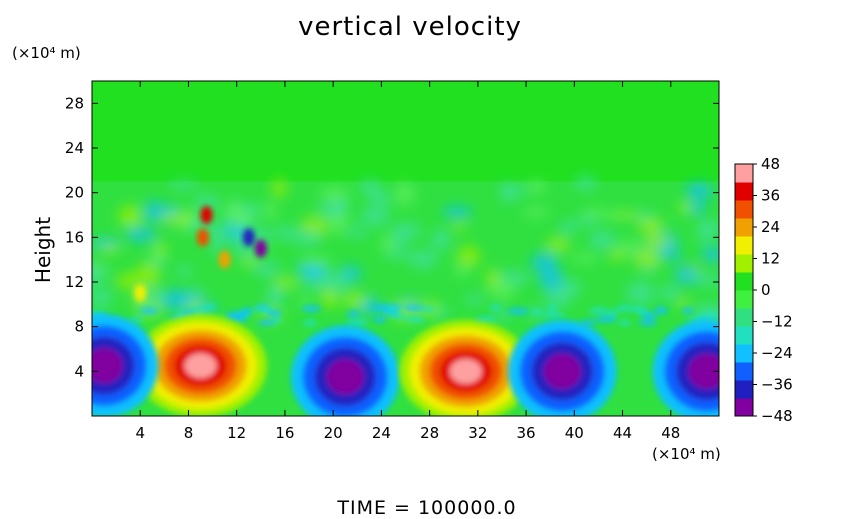  I want to click on colorbar-tick-label: −36, so click(777, 385).